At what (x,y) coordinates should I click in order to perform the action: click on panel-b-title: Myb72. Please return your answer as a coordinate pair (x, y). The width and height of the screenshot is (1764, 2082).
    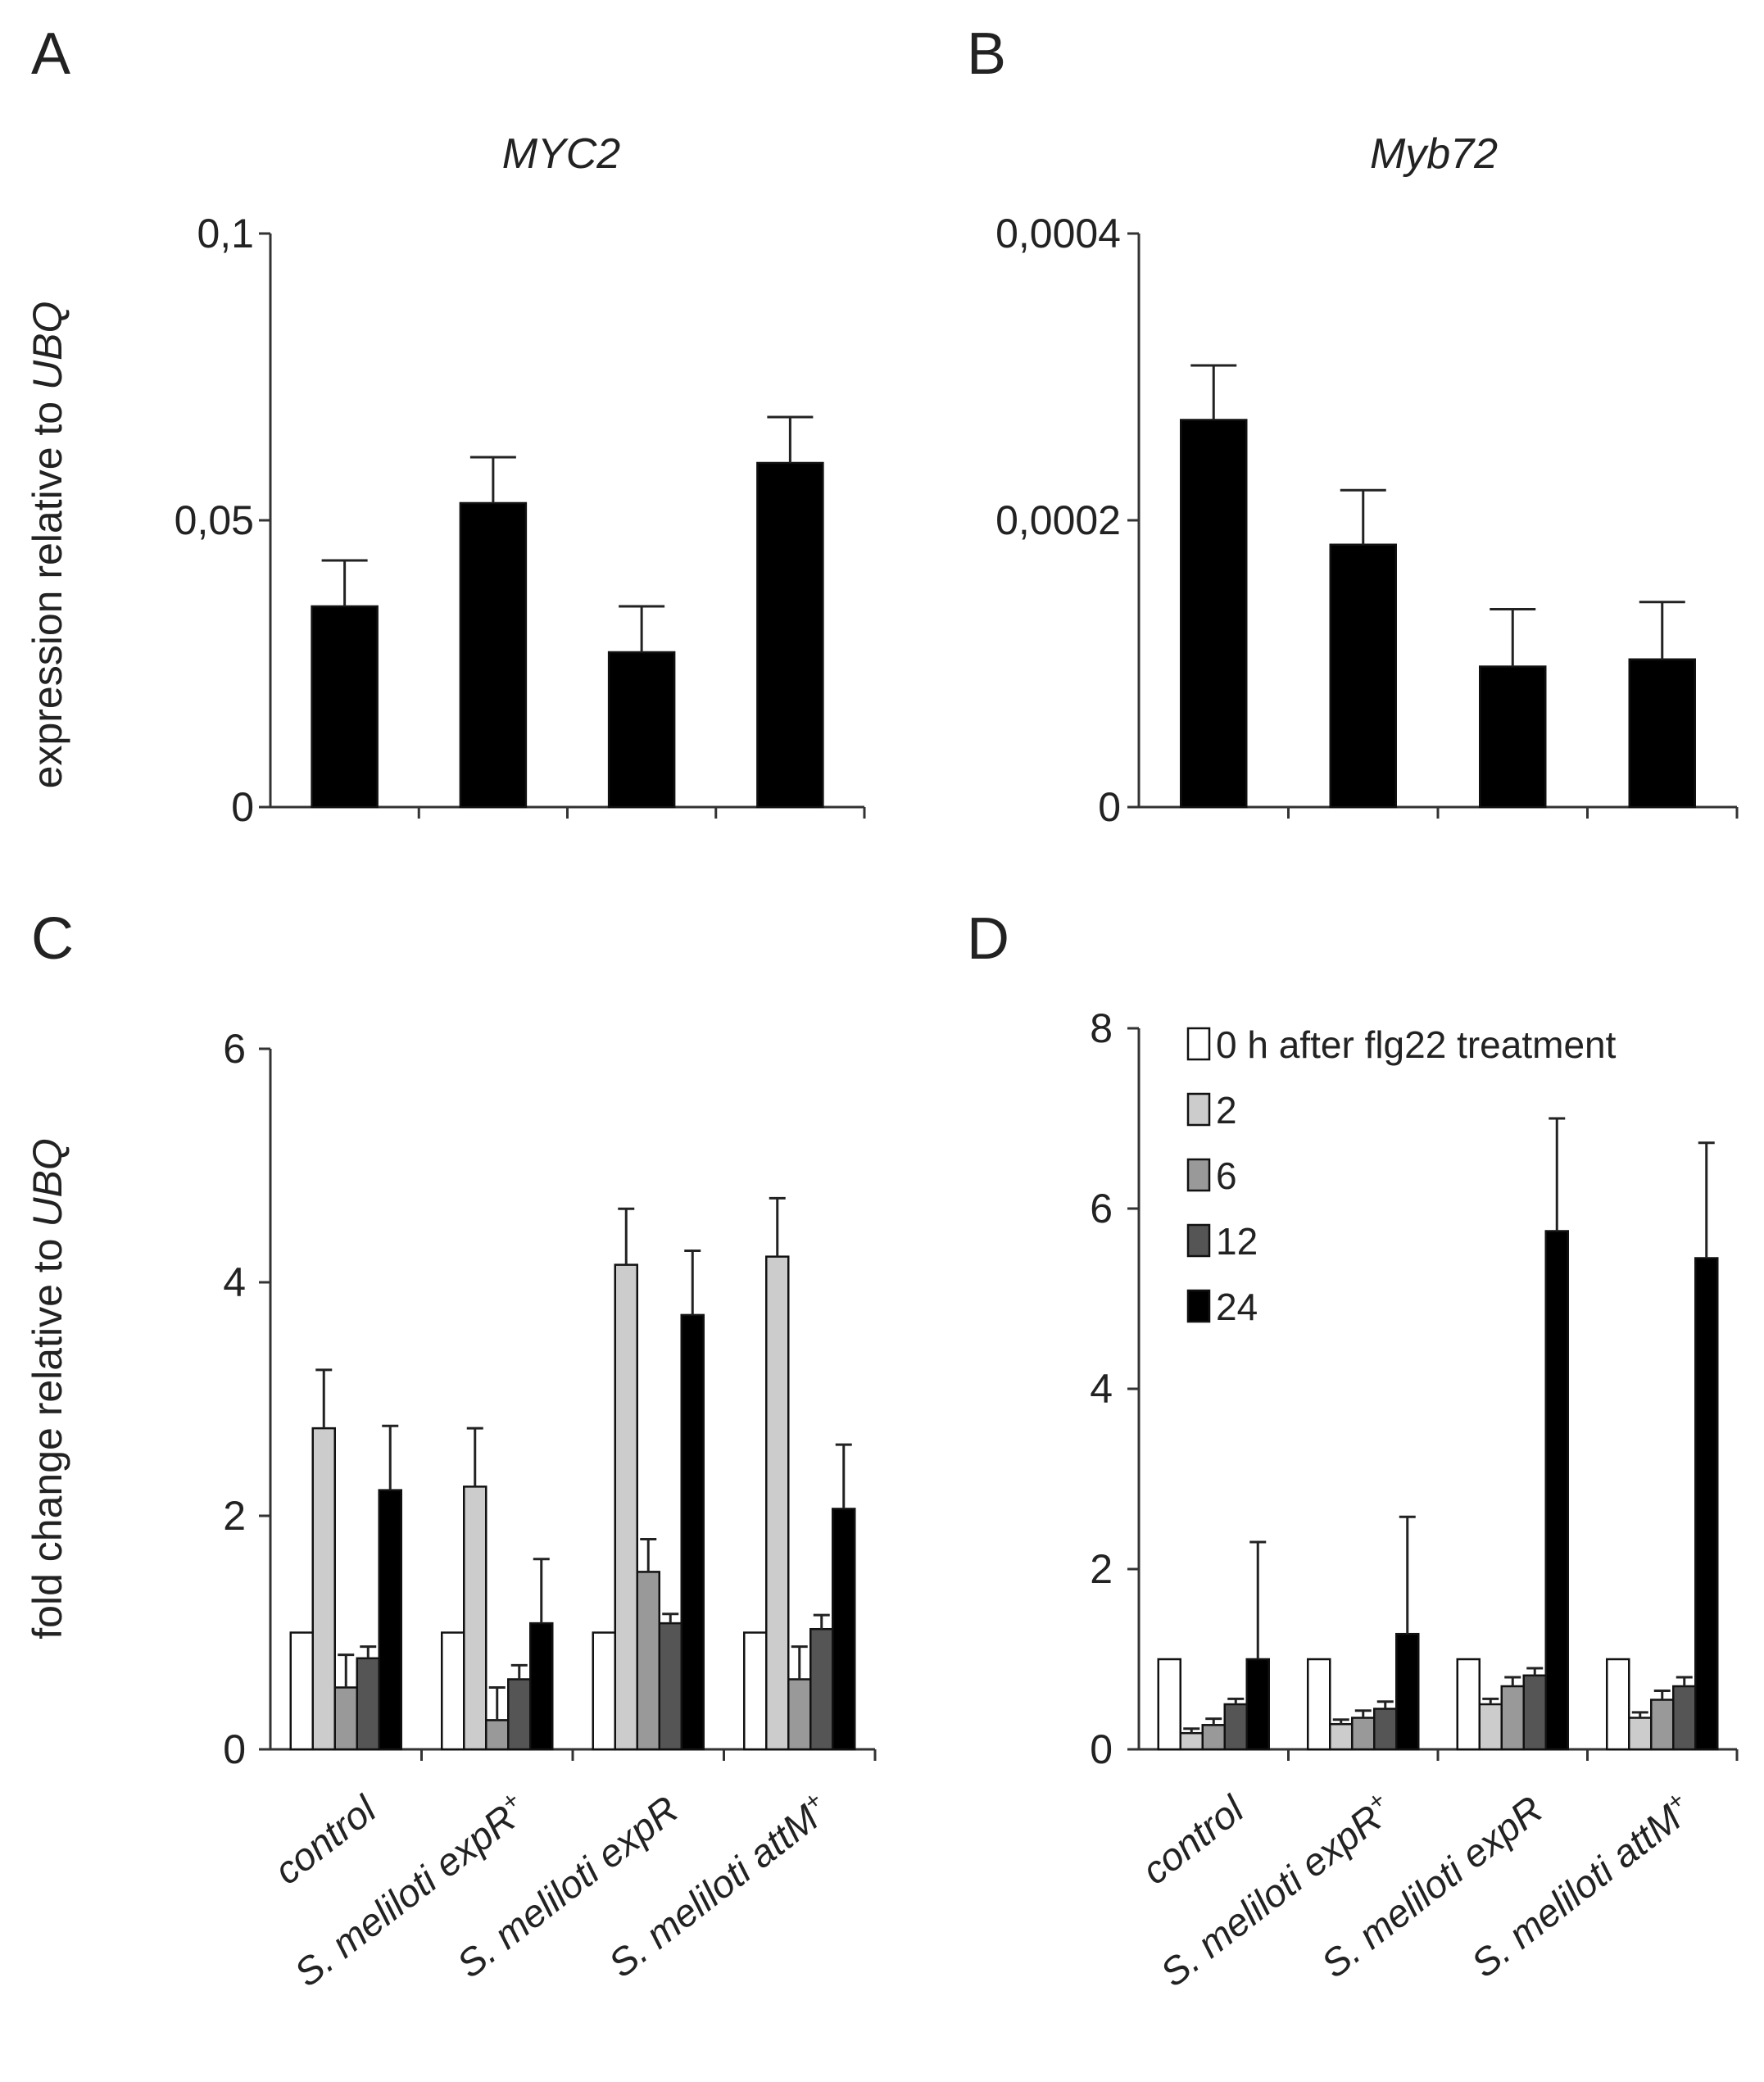
    Looking at the image, I should click on (1434, 154).